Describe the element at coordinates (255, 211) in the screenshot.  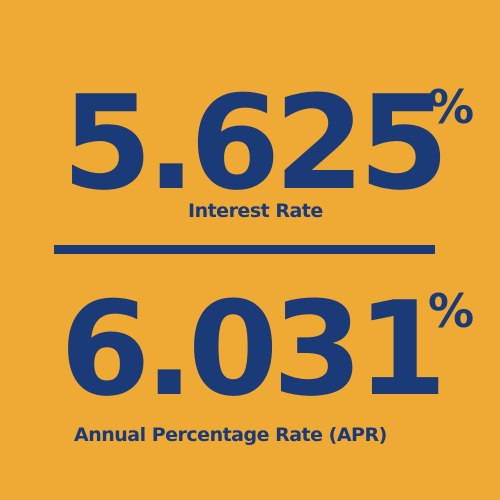
I see `interest-rate-label: Interest Rate` at that location.